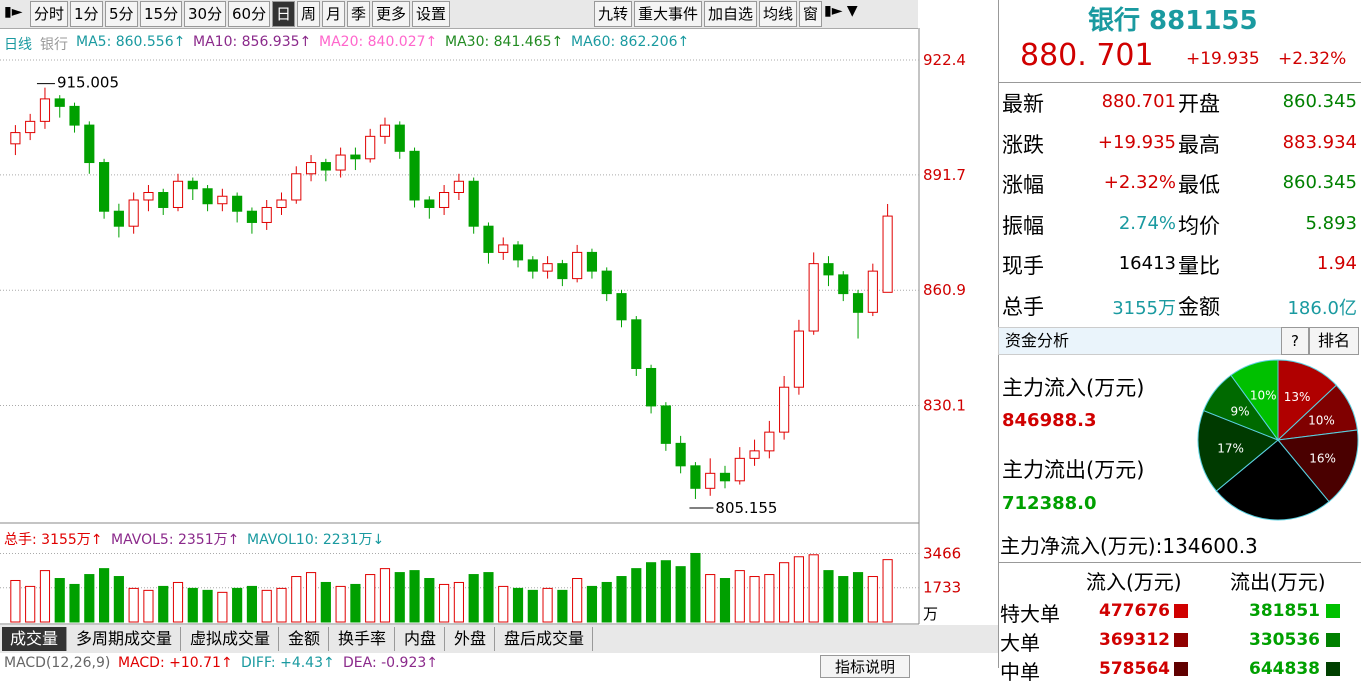 The width and height of the screenshot is (1361, 685). What do you see at coordinates (1284, 640) in the screenshot?
I see `table-out: 330536` at bounding box center [1284, 640].